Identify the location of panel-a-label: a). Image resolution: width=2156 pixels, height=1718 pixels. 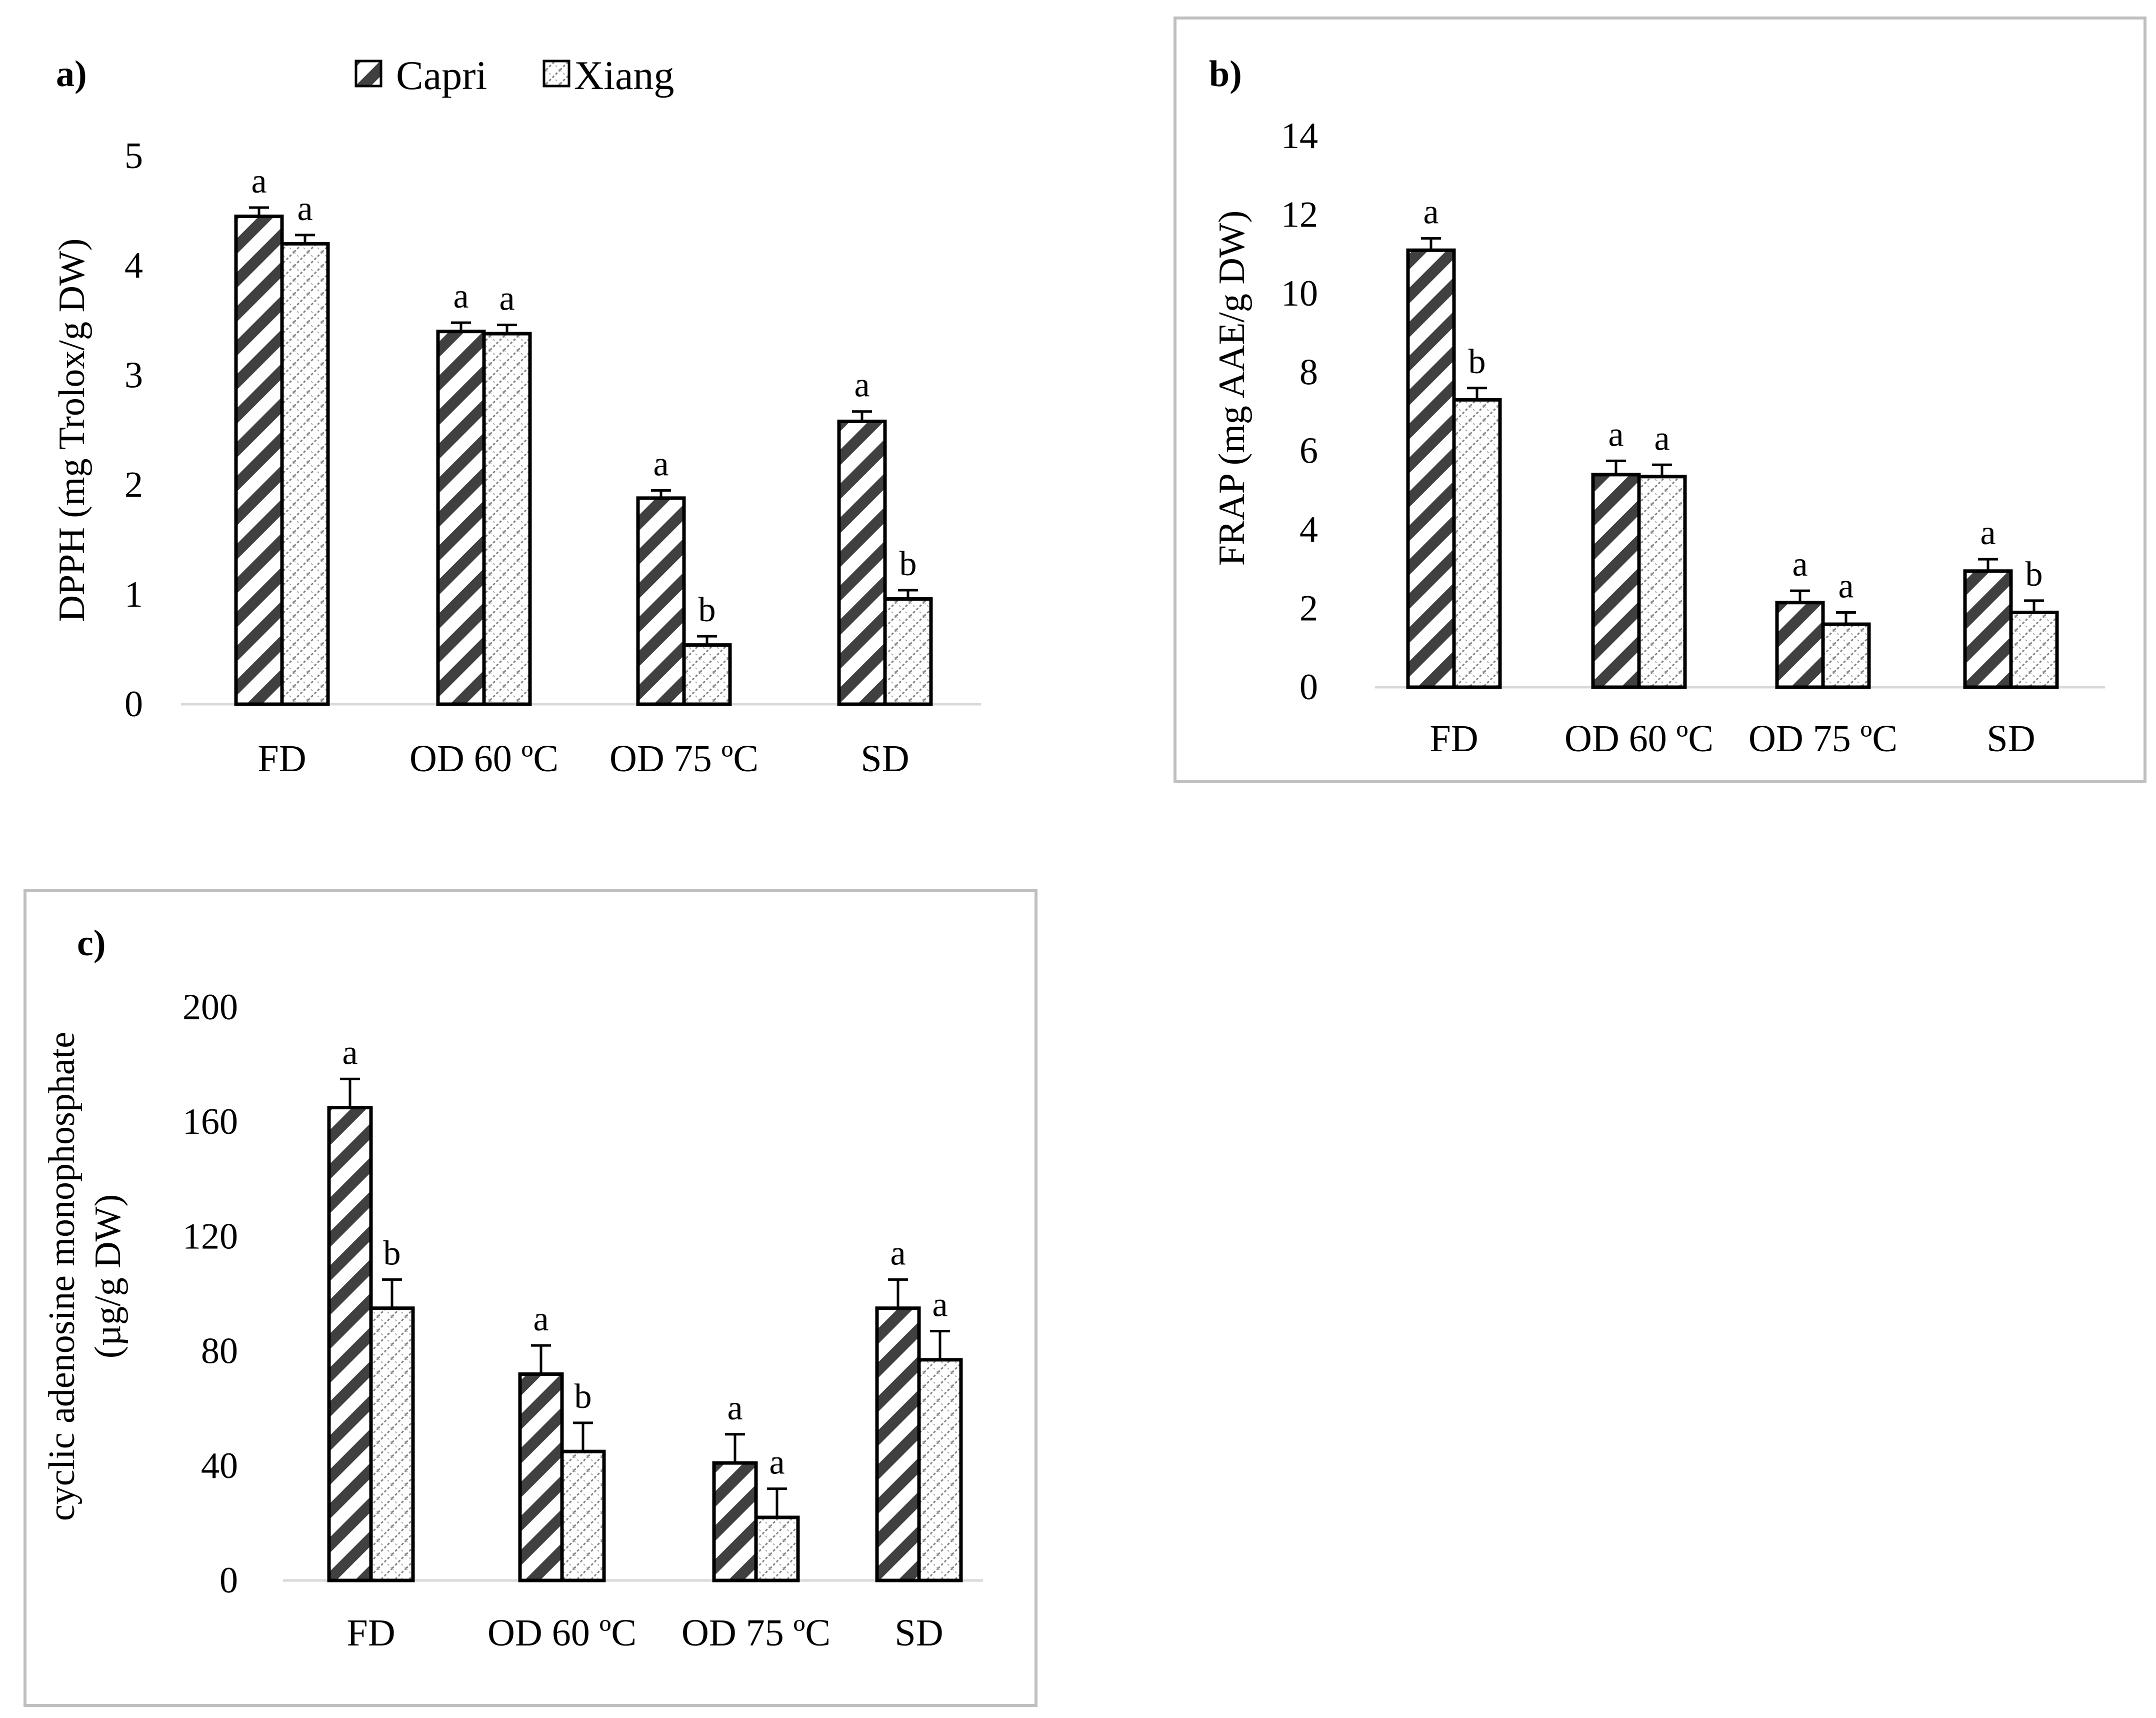
(71, 75).